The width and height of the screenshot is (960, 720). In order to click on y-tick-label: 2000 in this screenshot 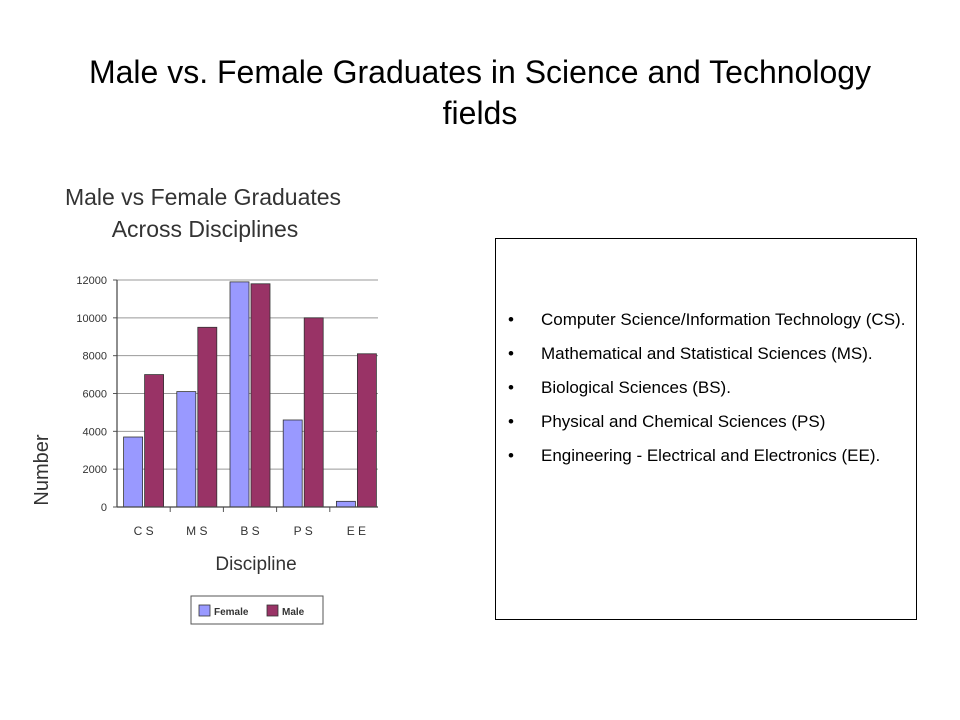, I will do `click(95, 470)`.